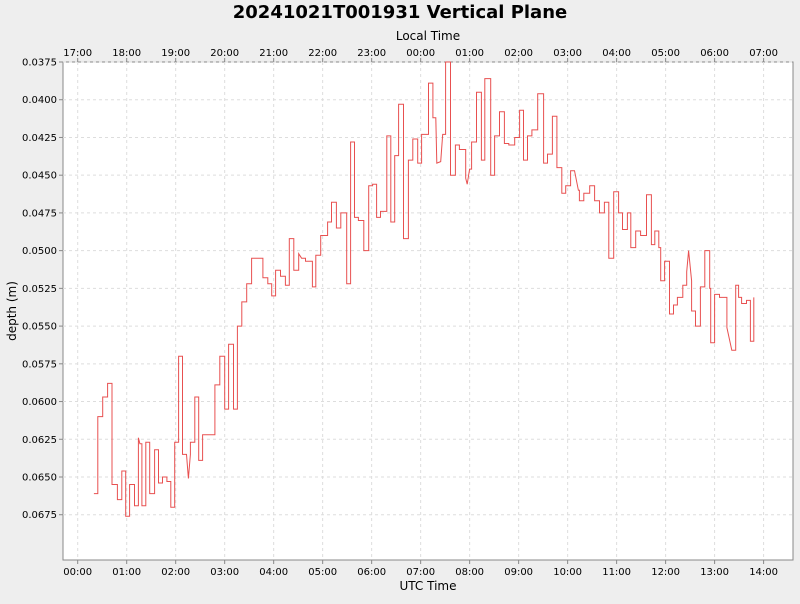 The image size is (800, 604). I want to click on x-tick-label: 03:00, so click(224, 572).